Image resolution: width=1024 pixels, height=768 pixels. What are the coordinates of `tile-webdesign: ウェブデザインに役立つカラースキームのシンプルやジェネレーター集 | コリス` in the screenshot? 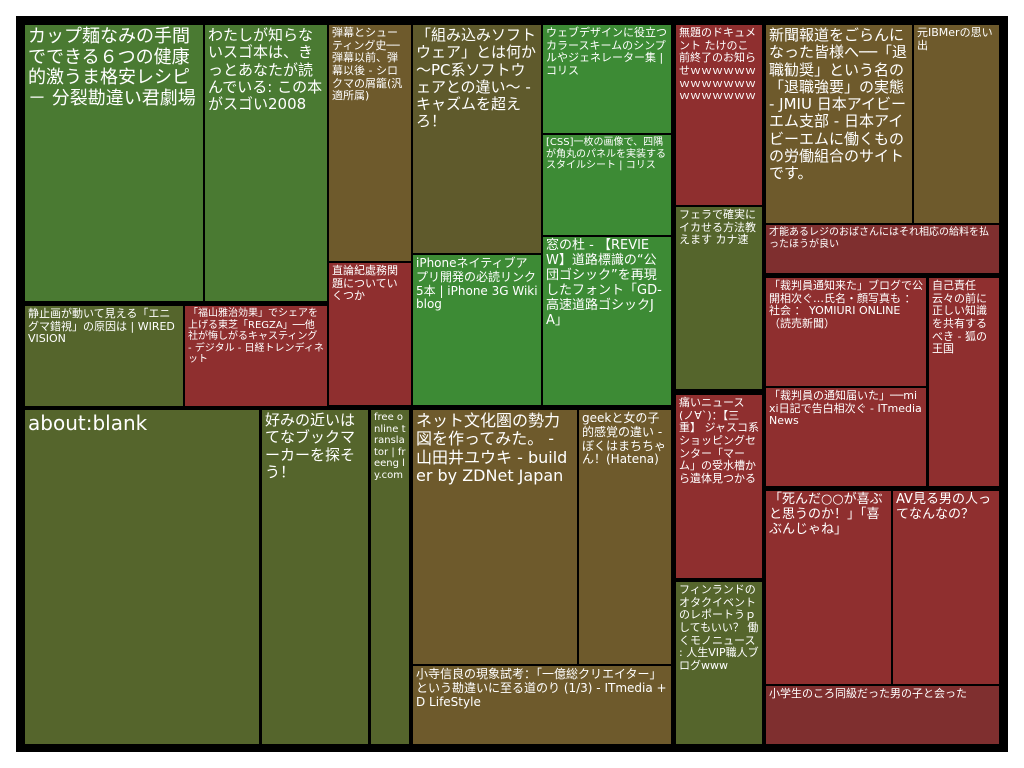 It's located at (607, 79).